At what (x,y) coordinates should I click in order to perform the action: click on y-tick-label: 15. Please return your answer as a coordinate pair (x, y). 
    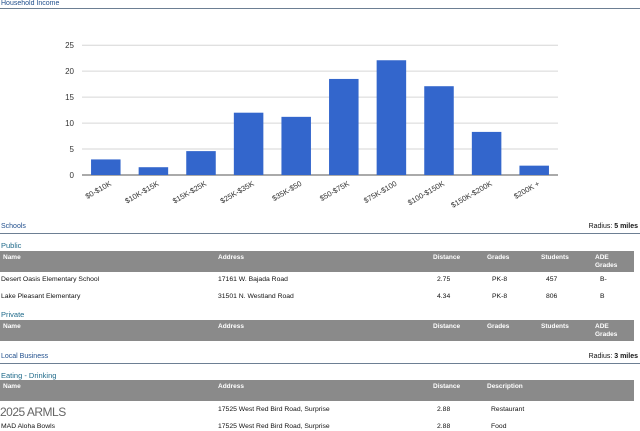
    Looking at the image, I should click on (69, 97).